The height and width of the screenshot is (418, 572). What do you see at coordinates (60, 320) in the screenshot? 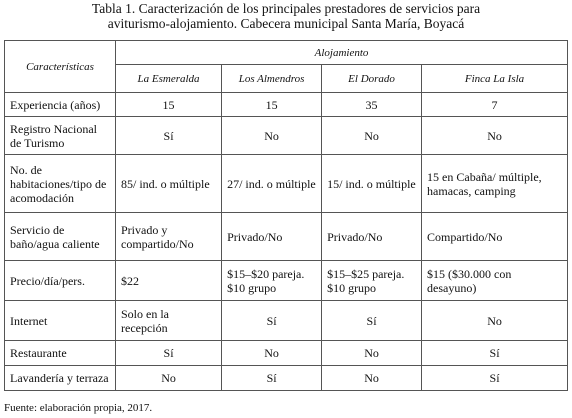
I see `row-label: Internet` at bounding box center [60, 320].